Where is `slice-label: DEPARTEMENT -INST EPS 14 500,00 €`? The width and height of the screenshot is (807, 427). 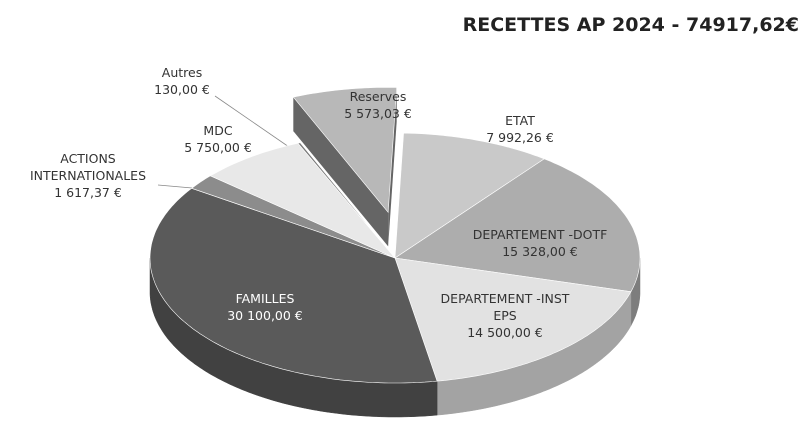
slice-label: DEPARTEMENT -INST EPS 14 500,00 € is located at coordinates (505, 315).